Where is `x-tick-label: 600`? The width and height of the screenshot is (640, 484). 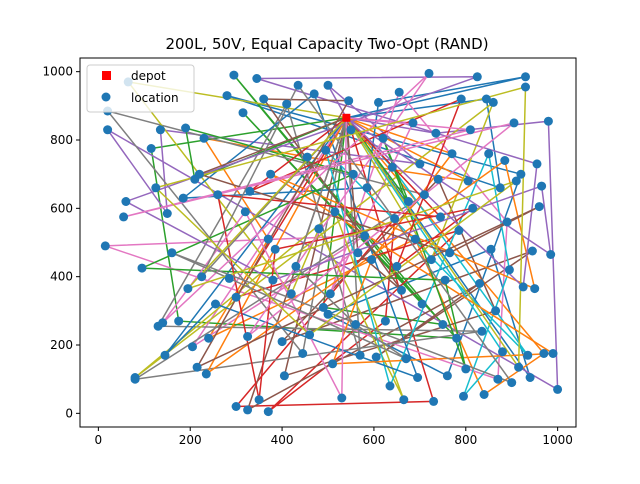
x-tick-label: 600 is located at coordinates (373, 440).